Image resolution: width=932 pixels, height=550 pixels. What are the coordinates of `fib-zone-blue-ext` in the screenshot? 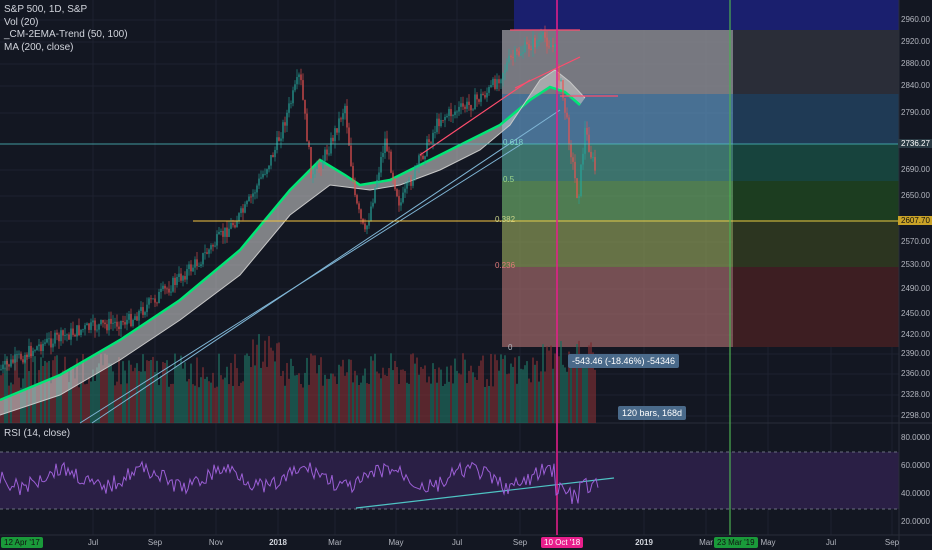 It's located at (816, 119).